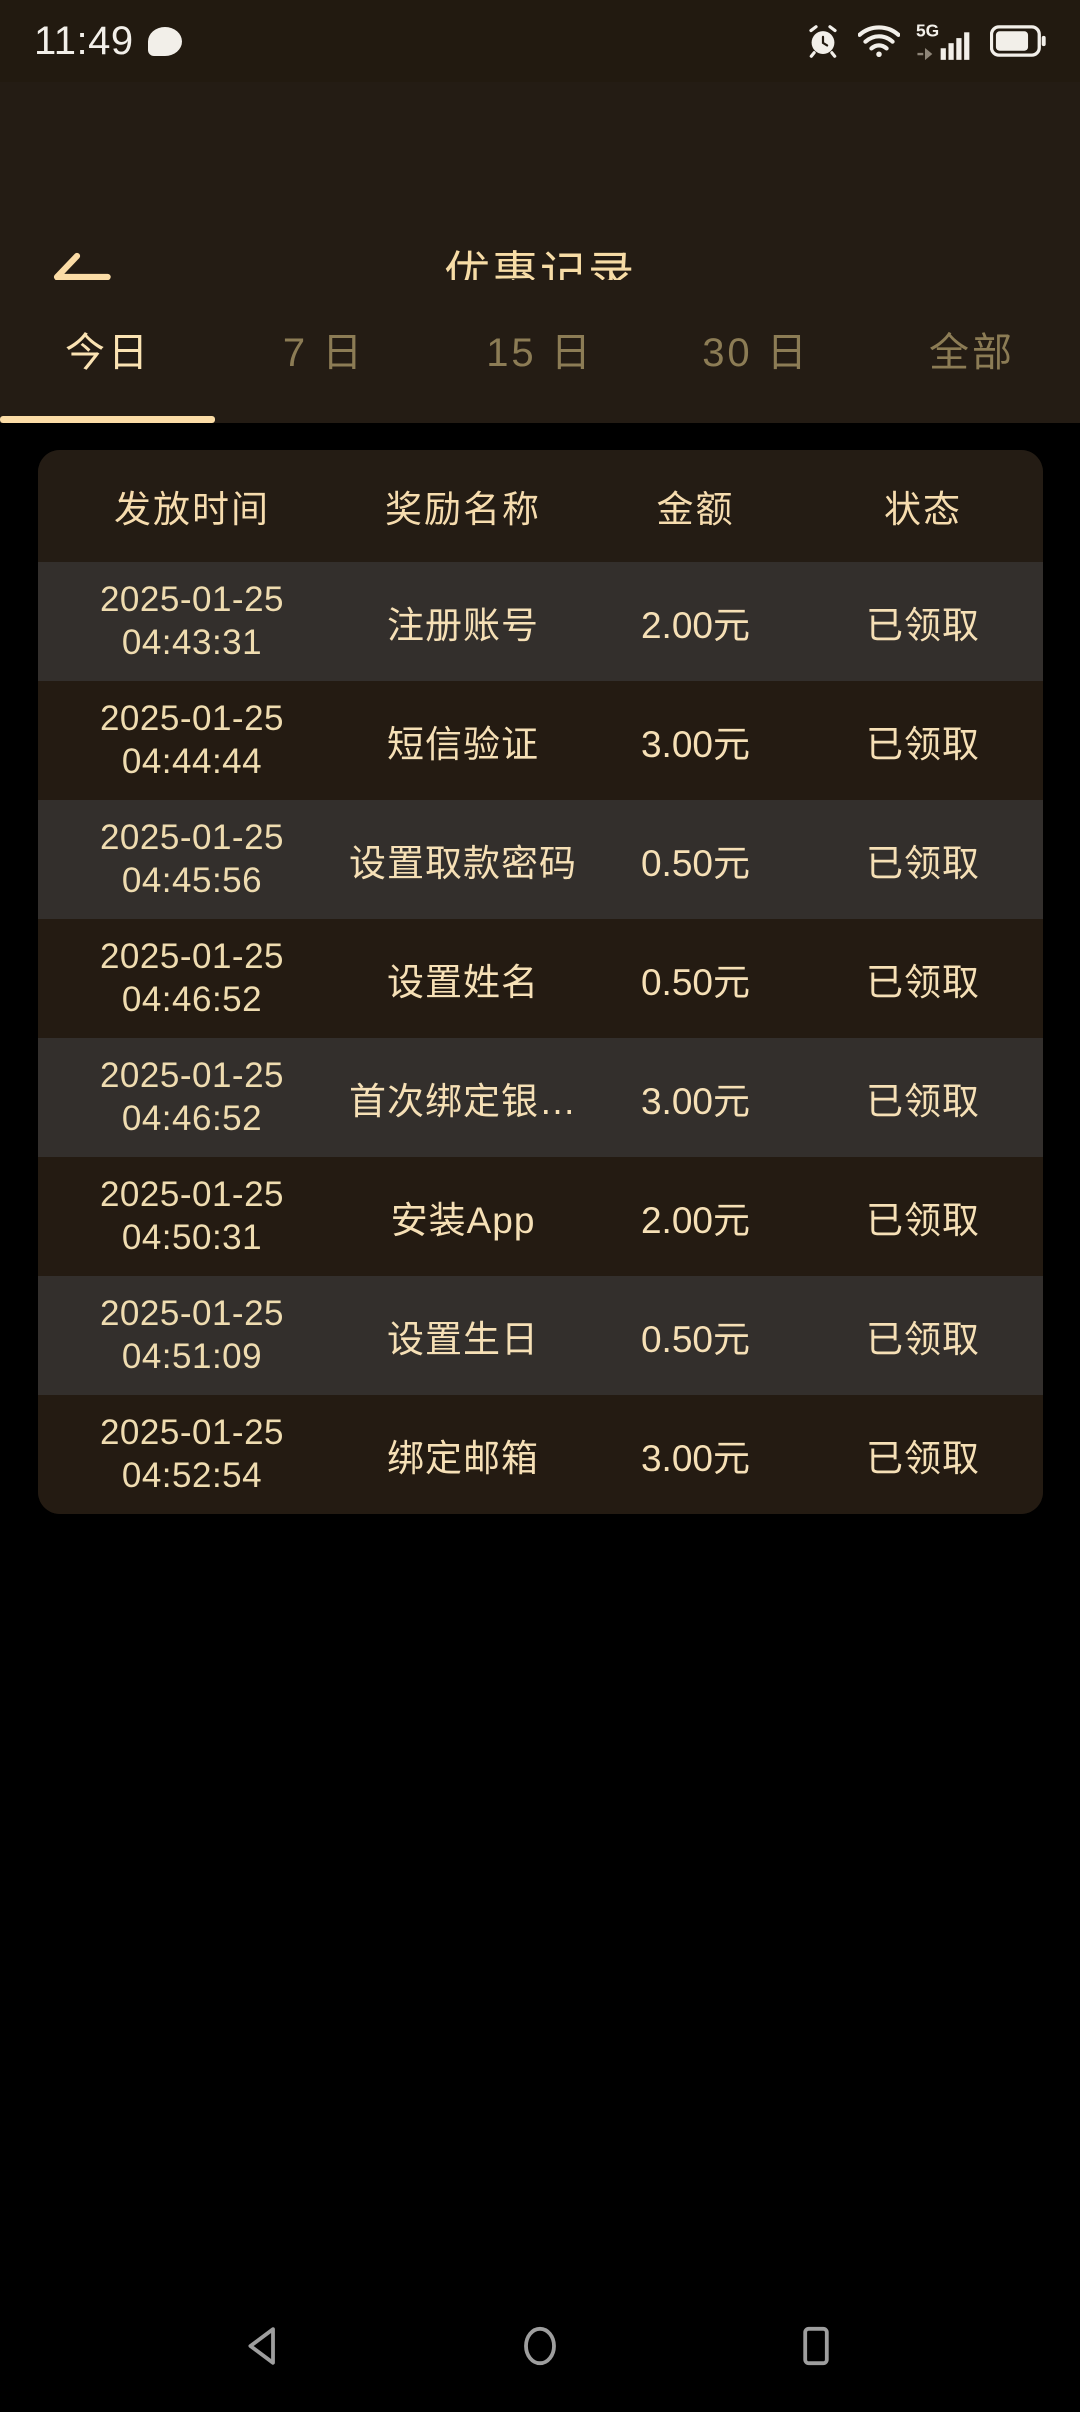 The image size is (1080, 2412). I want to click on signal-5g-icon: 5G, so click(943, 41).